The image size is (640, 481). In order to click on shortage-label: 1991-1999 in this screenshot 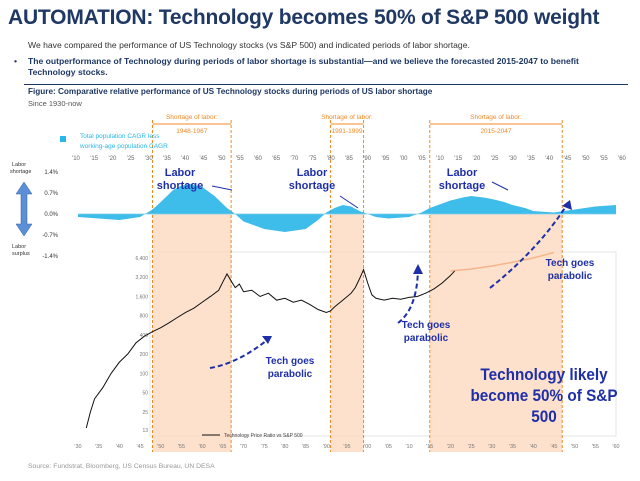, I will do `click(346, 131)`.